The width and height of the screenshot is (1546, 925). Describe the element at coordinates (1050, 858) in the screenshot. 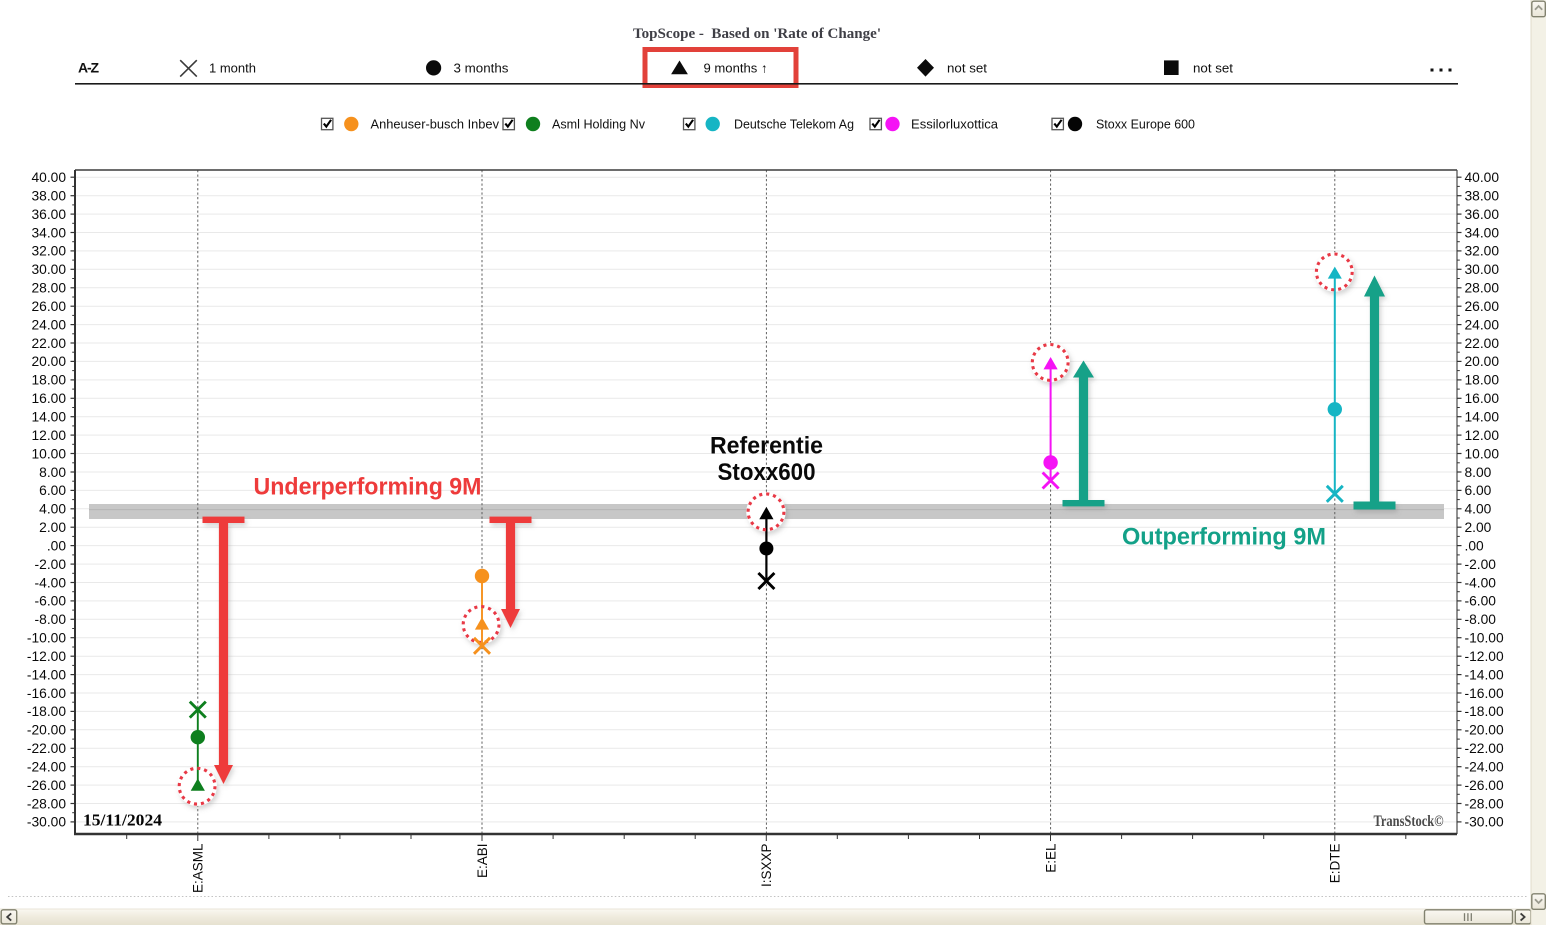

I see `svg-text: E:EL` at that location.